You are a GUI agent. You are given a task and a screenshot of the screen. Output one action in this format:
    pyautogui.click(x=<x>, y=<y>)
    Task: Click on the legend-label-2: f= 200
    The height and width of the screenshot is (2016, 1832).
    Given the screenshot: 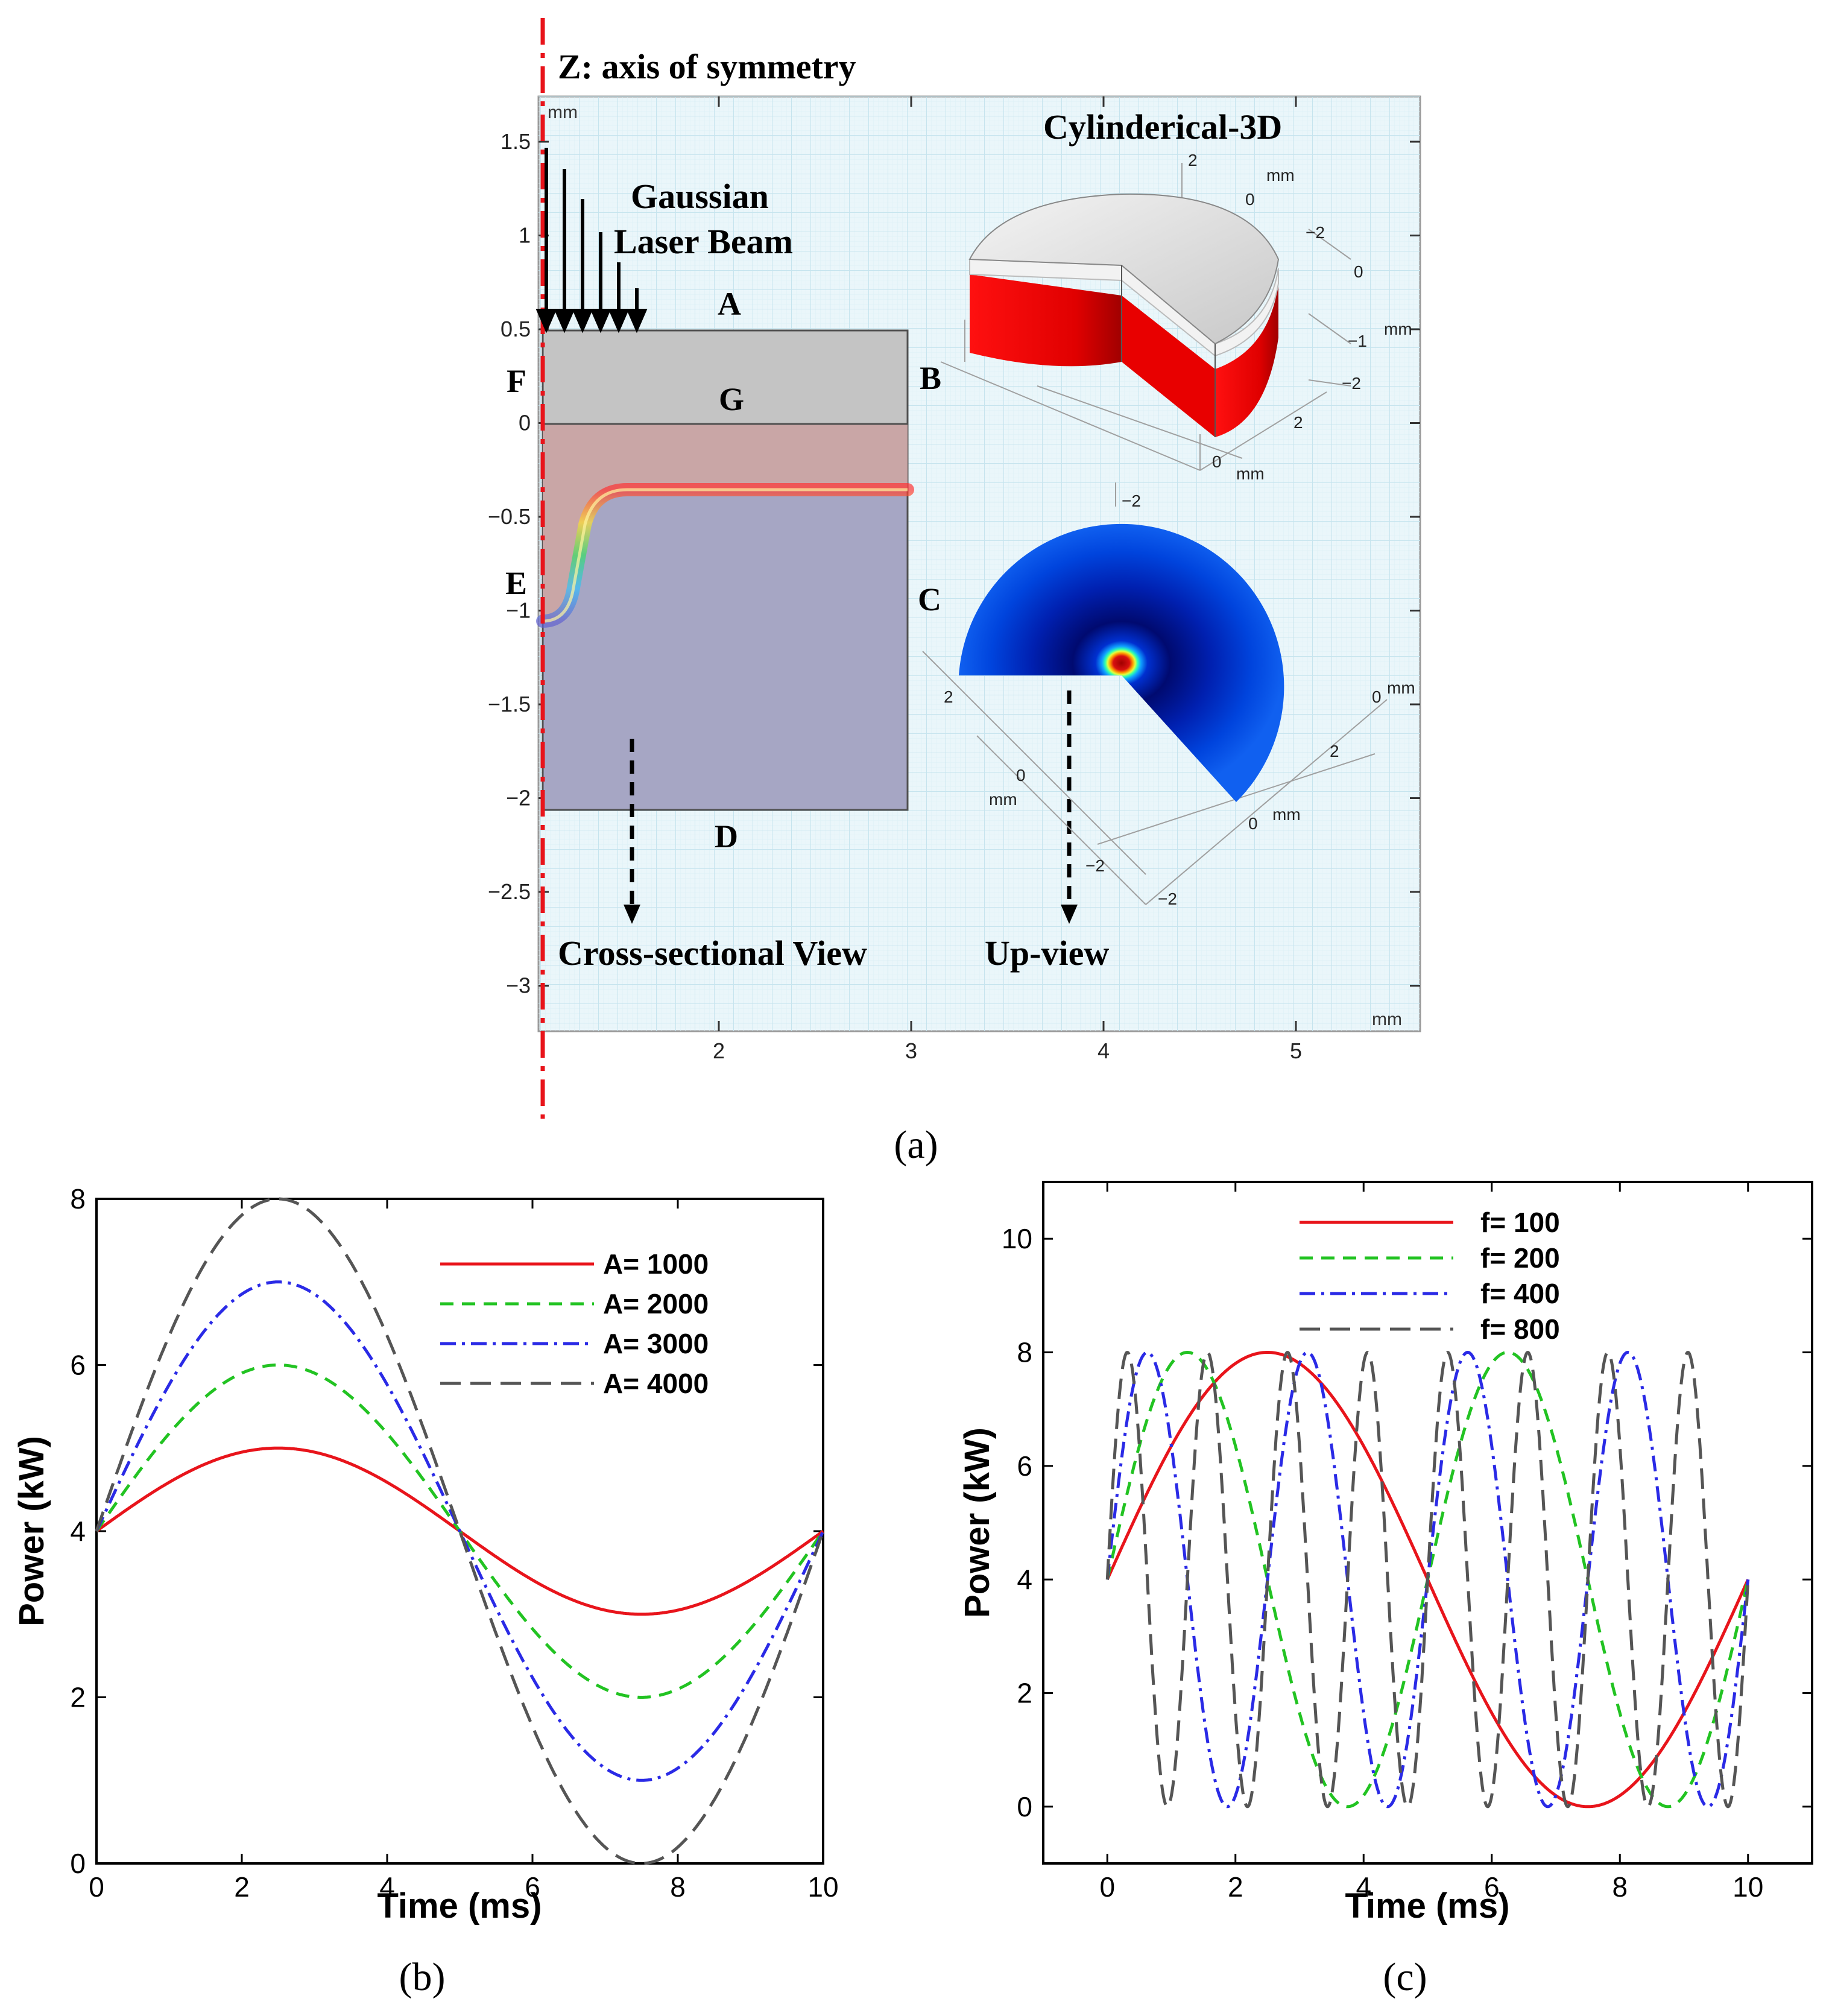 What is the action you would take?
    pyautogui.click(x=1520, y=1258)
    